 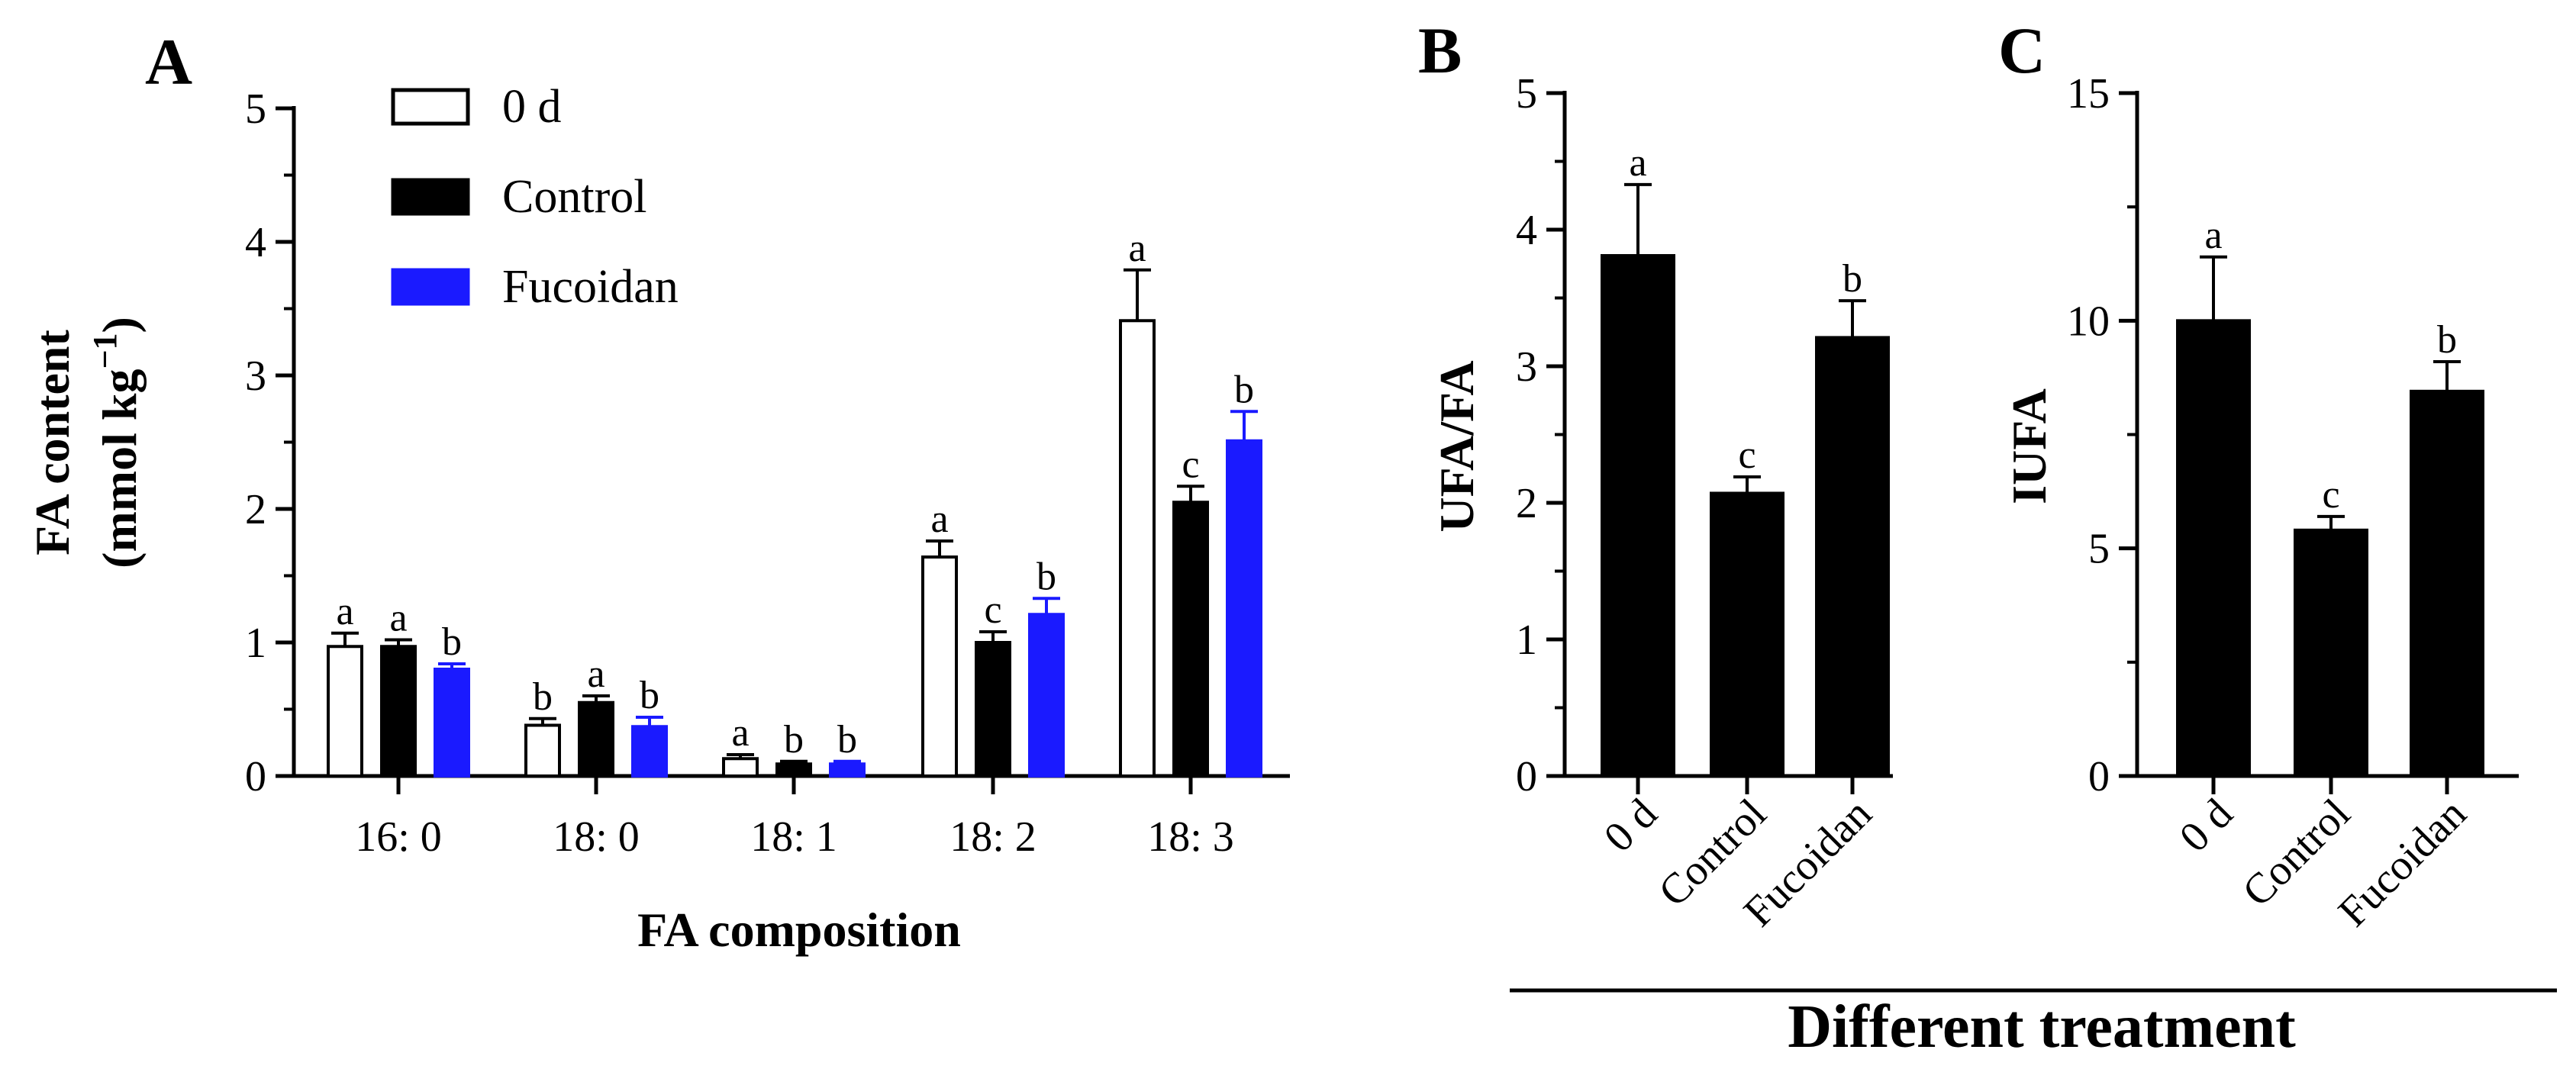 What do you see at coordinates (794, 740) in the screenshot?
I see `bar-control-181-significance-letter: b` at bounding box center [794, 740].